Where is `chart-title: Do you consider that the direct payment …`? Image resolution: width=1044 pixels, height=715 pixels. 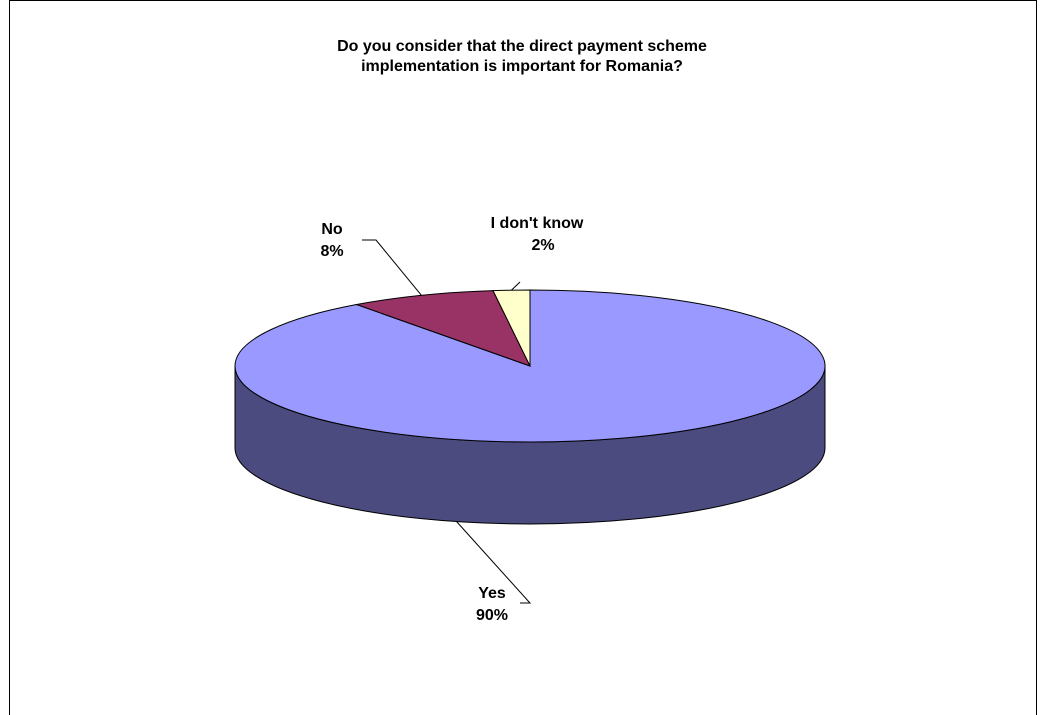
chart-title: Do you consider that the direct payment … is located at coordinates (522, 57).